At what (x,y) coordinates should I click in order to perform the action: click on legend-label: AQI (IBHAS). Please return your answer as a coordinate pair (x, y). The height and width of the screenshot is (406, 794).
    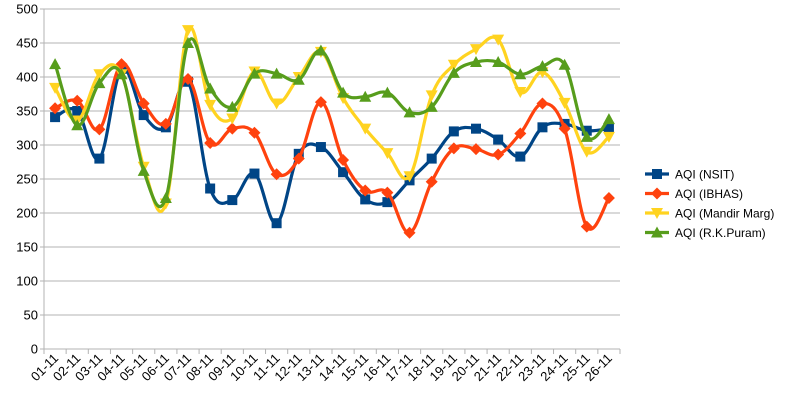
    Looking at the image, I should click on (709, 194).